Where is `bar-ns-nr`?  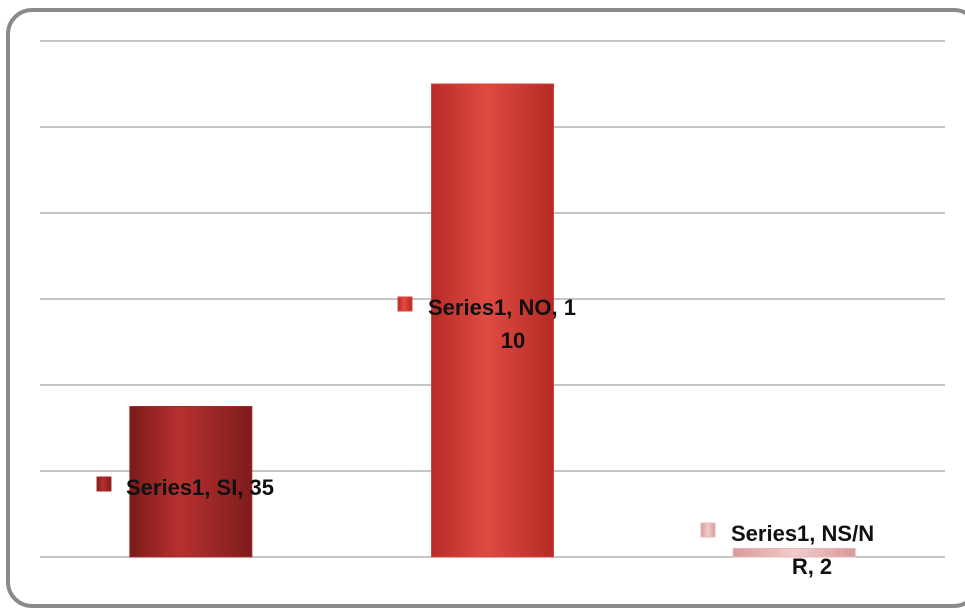 bar-ns-nr is located at coordinates (794, 552).